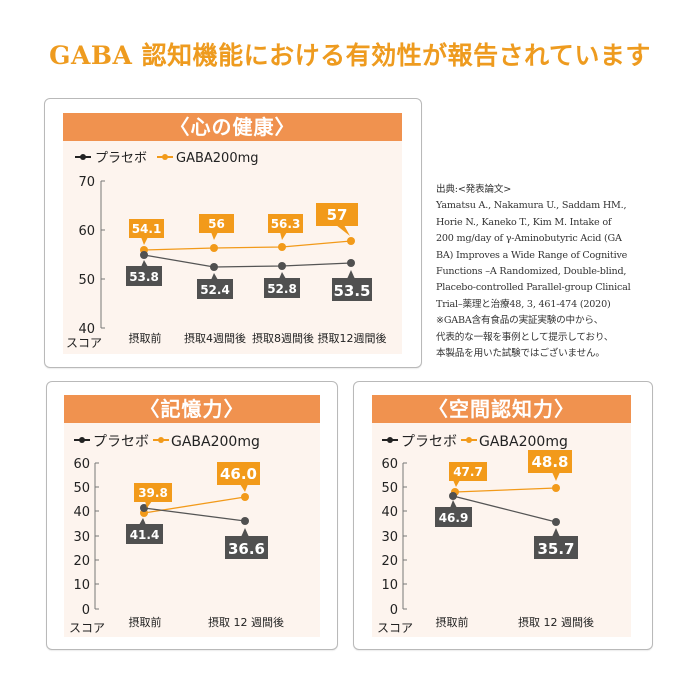  I want to click on source-note: 代表的な一報を事例として提示しており、, so click(525, 337).